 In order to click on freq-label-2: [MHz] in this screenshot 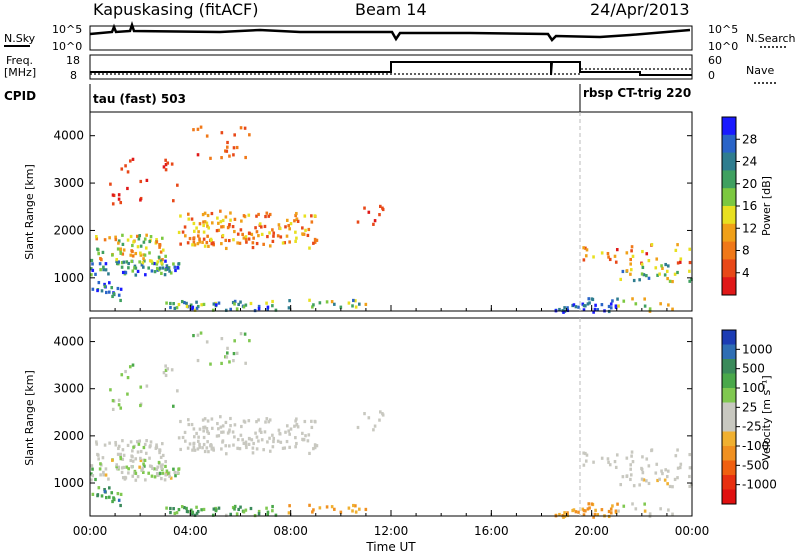, I will do `click(20, 72)`.